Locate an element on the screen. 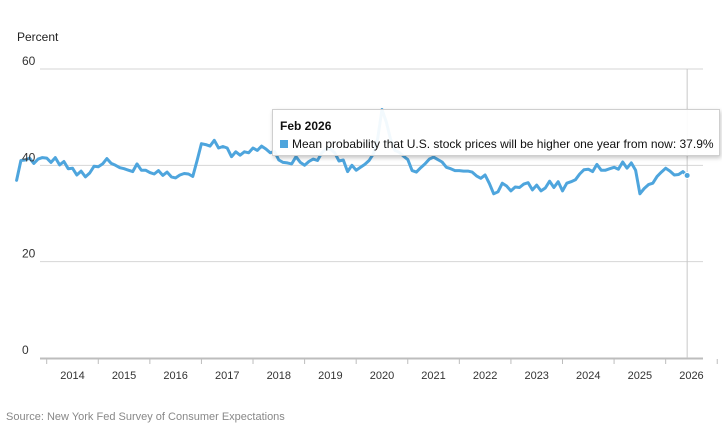 The image size is (722, 423). x-tick-label: 2019 is located at coordinates (330, 376).